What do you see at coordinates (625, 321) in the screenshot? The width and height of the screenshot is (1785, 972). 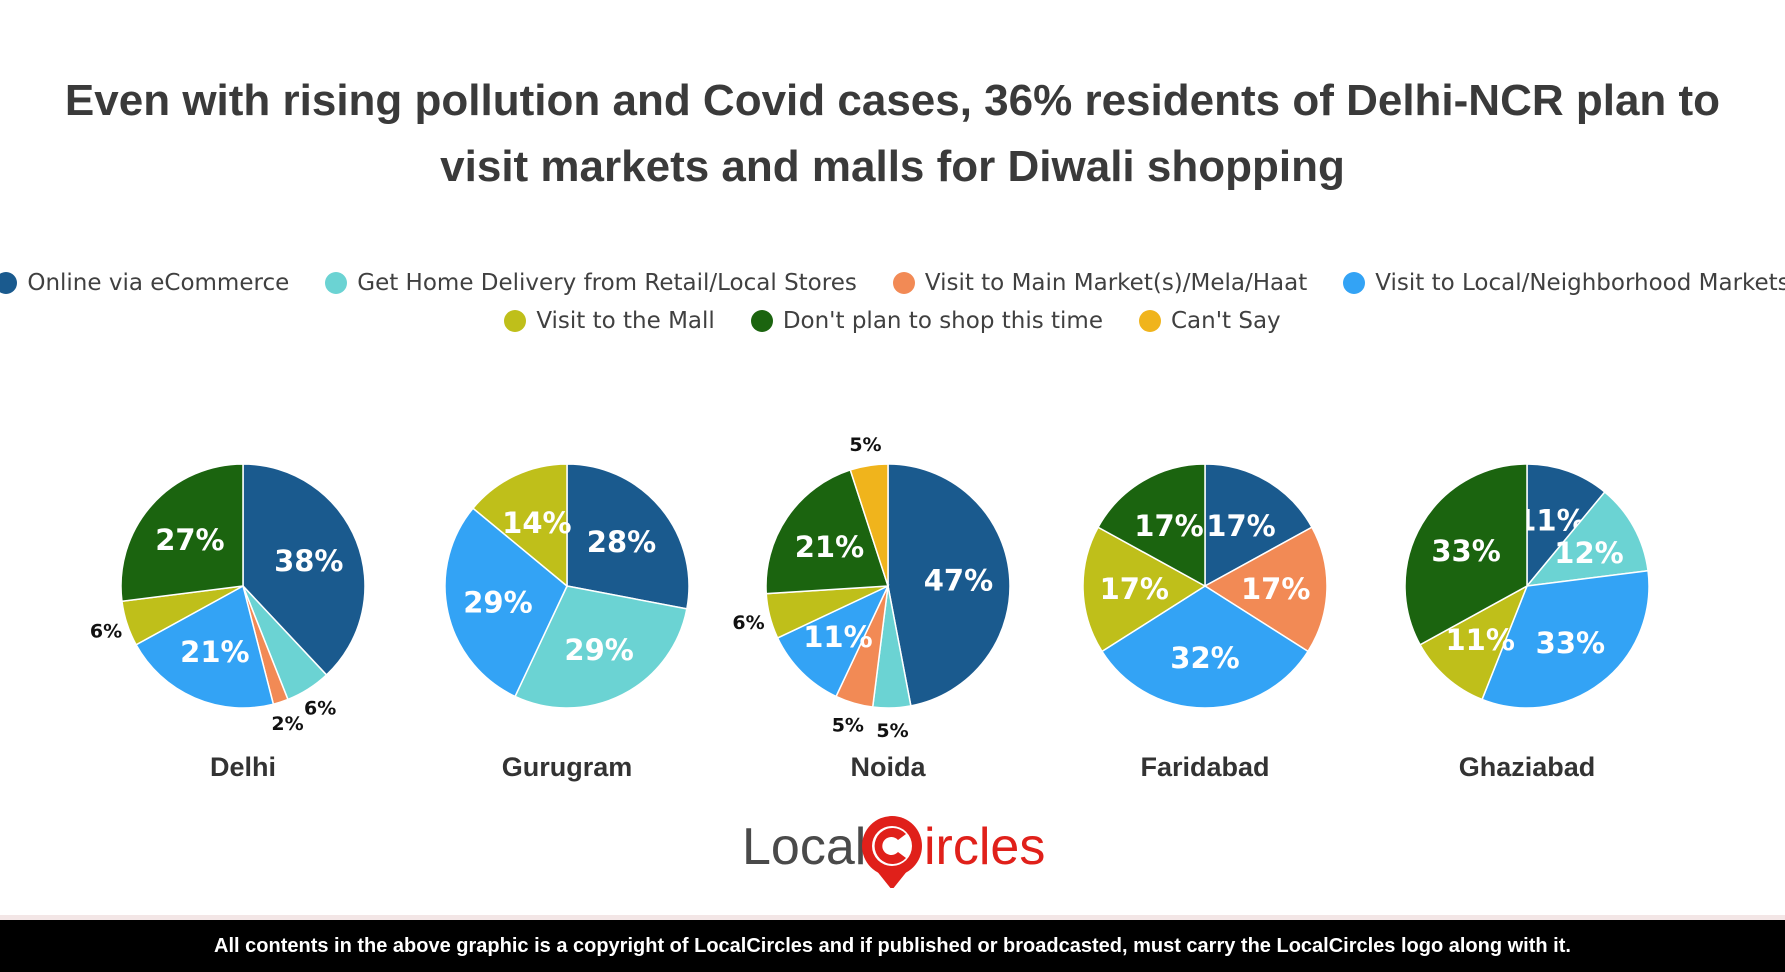 I see `legend-label: Visit to the Mall` at bounding box center [625, 321].